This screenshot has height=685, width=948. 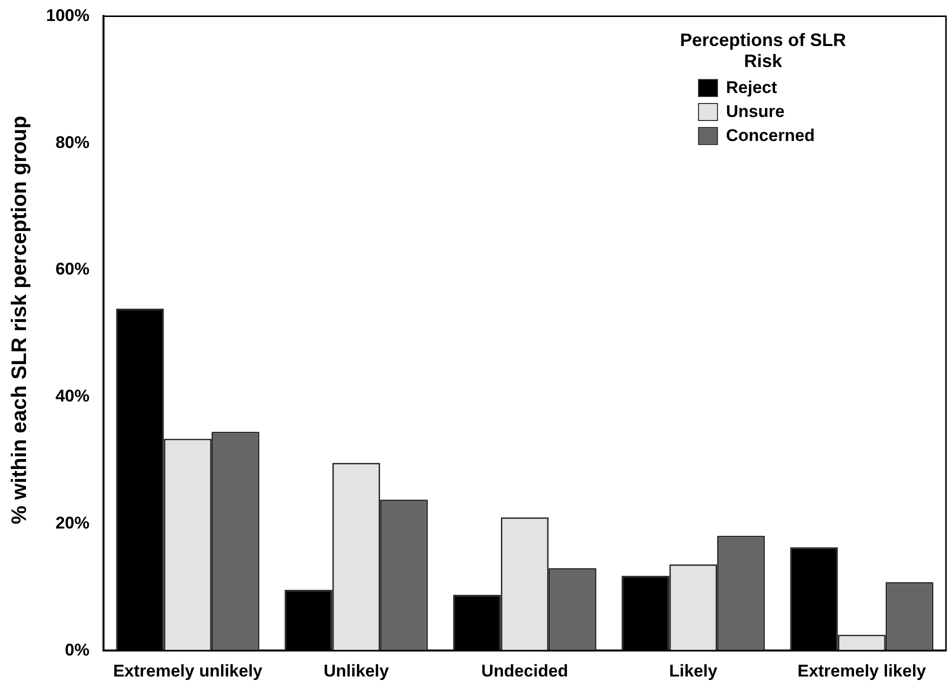 I want to click on x-tick-label: Unlikely, so click(x=357, y=670).